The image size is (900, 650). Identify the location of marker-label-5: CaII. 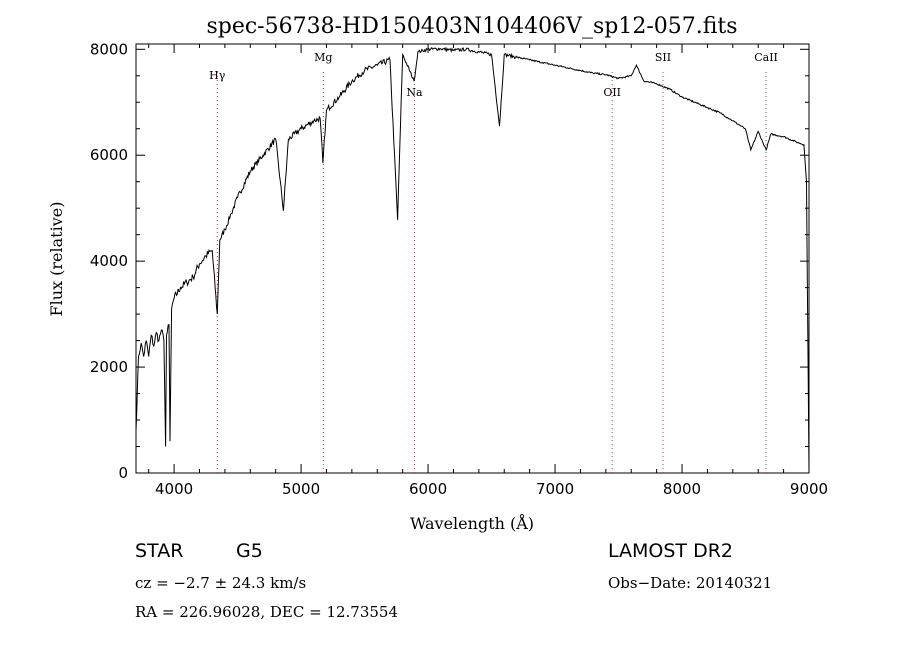
(766, 57).